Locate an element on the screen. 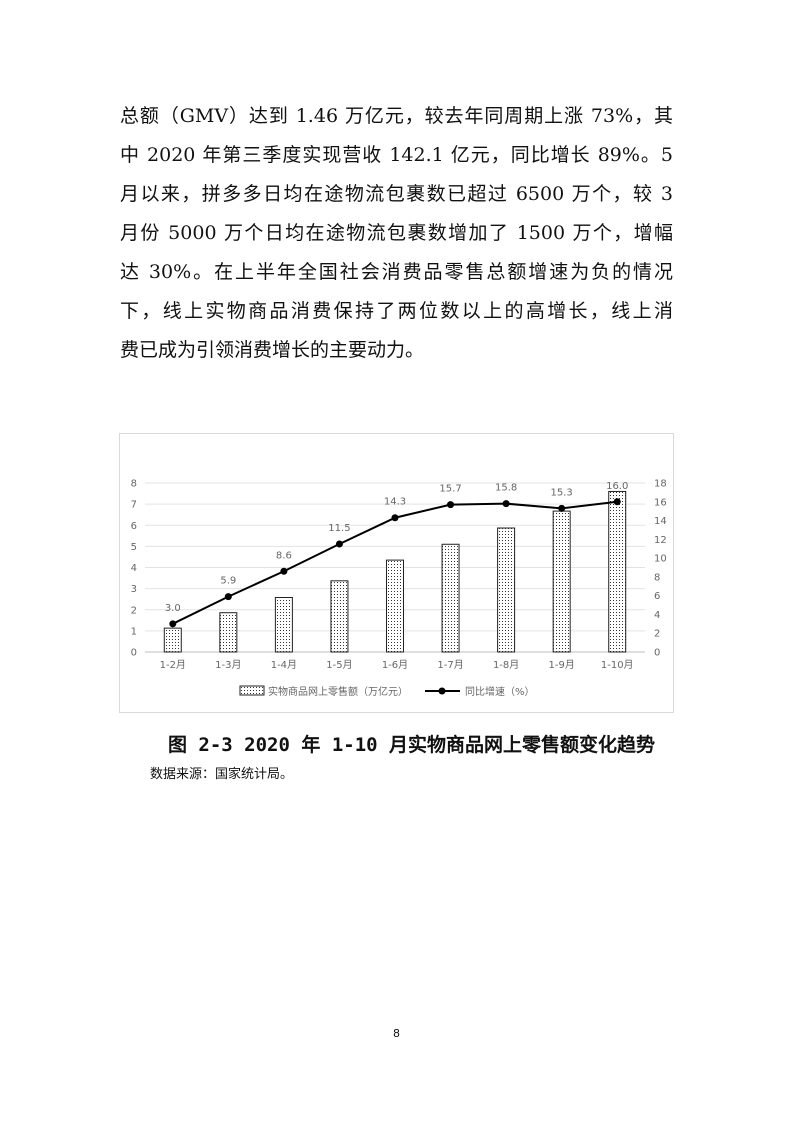  legend-bar-swatch is located at coordinates (252, 690).